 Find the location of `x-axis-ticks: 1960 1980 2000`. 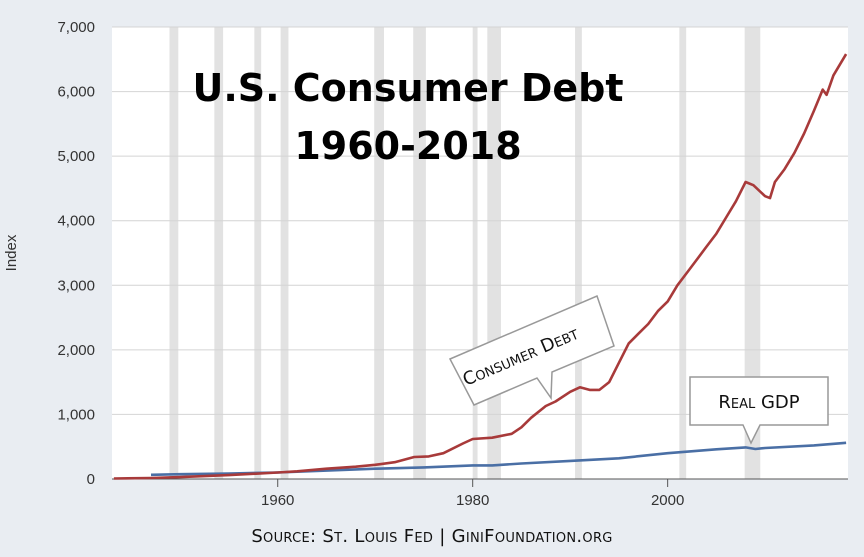

x-axis-ticks: 1960 1980 2000 is located at coordinates (472, 494).